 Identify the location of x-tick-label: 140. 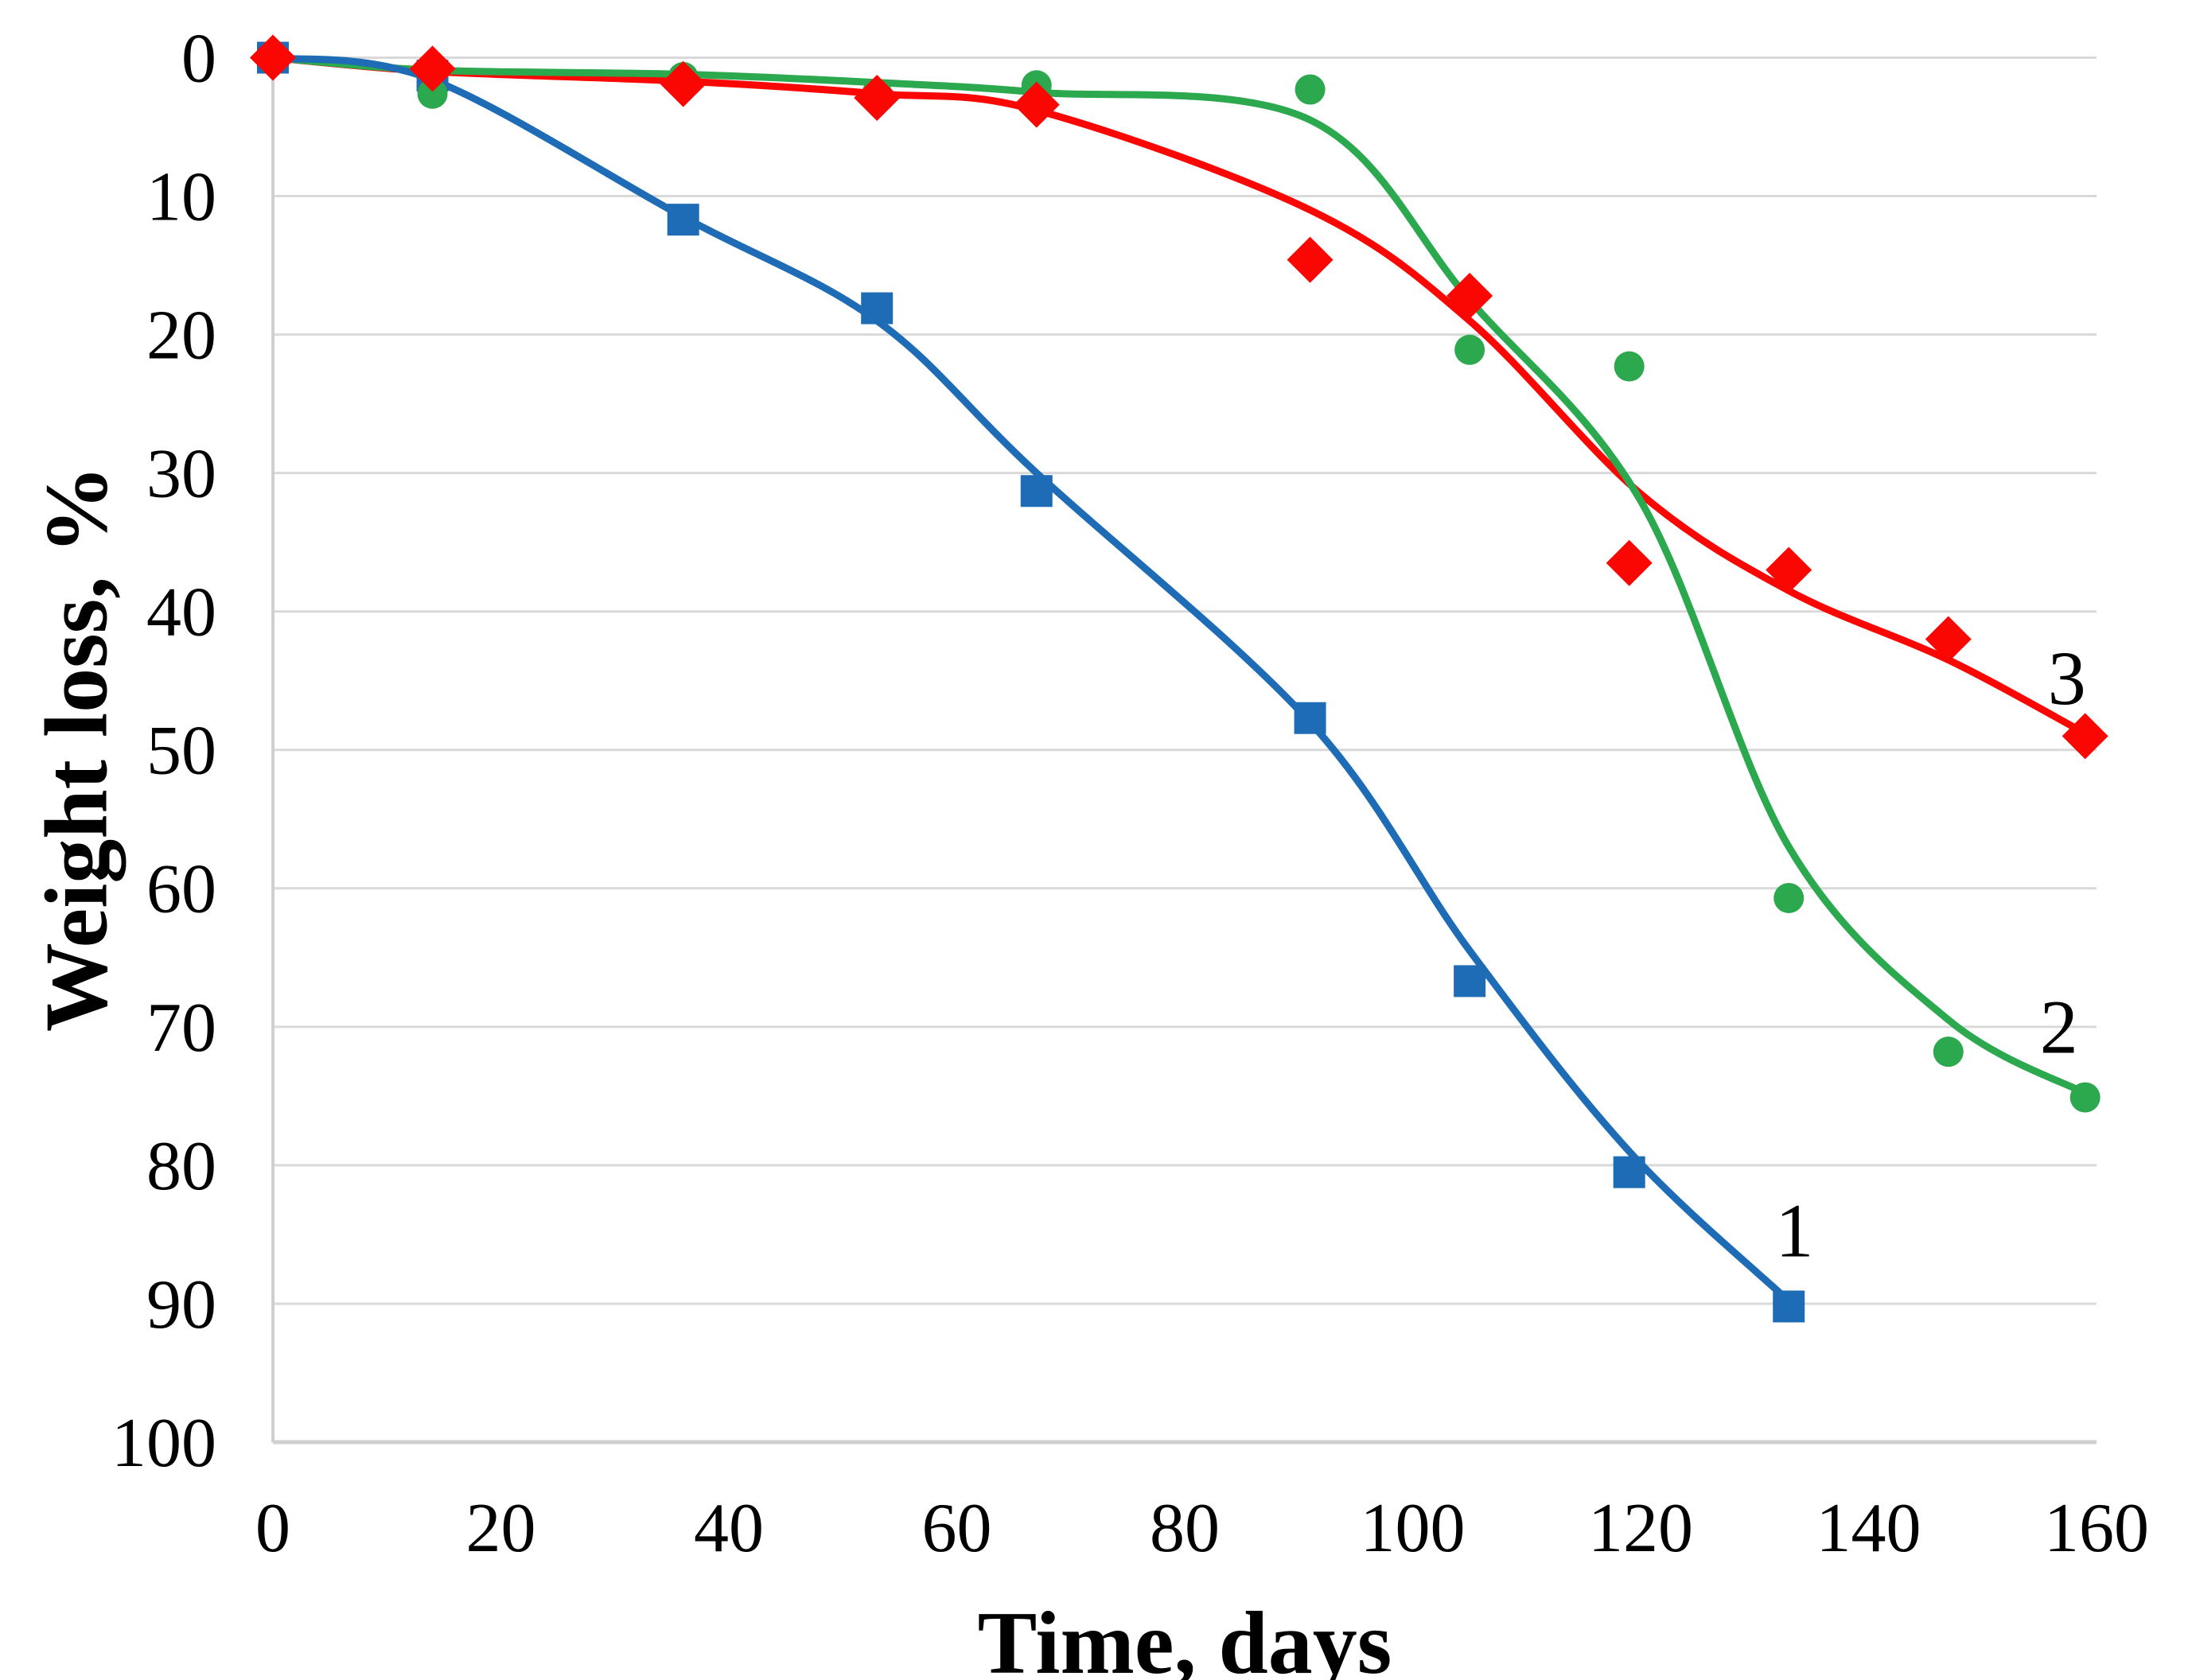
(1868, 1528).